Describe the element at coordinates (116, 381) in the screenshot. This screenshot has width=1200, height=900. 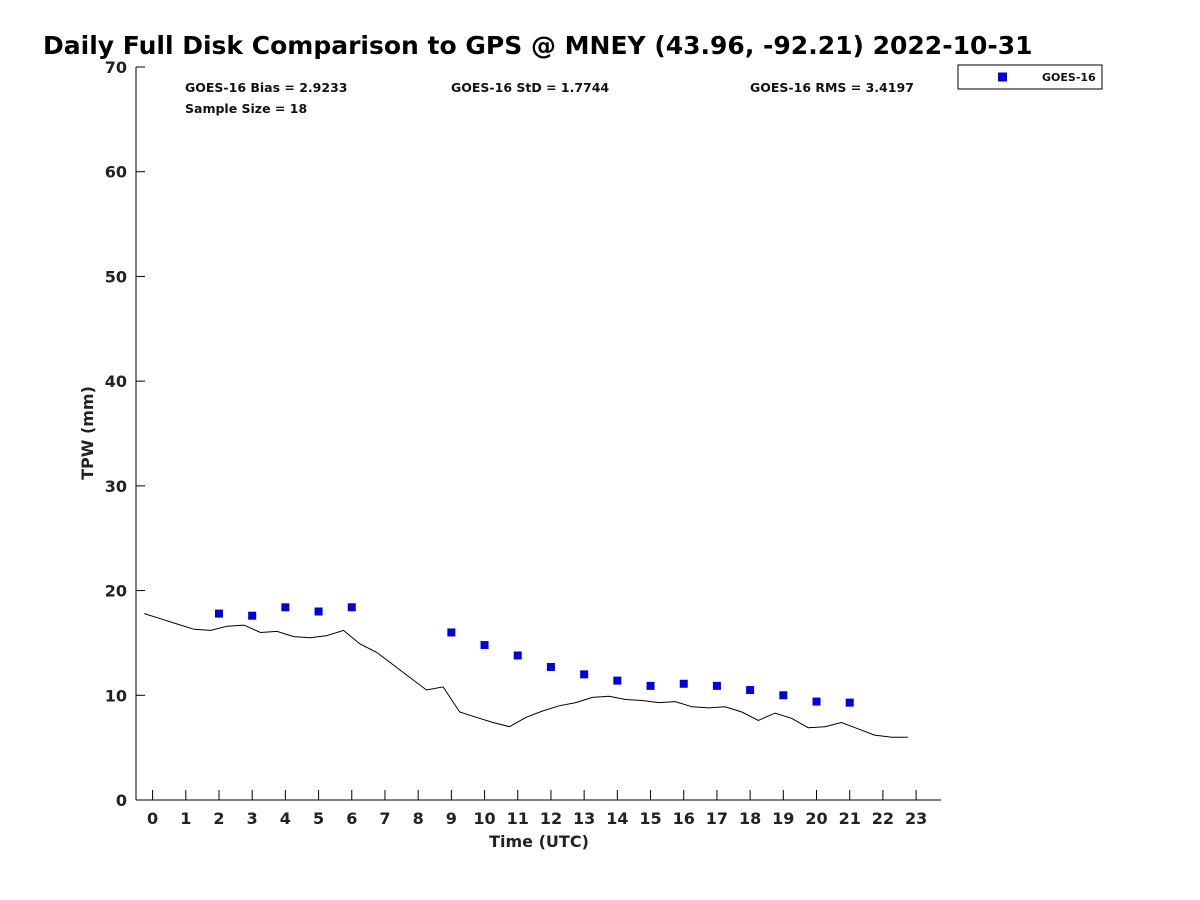
I see `y-tick-label: 40` at that location.